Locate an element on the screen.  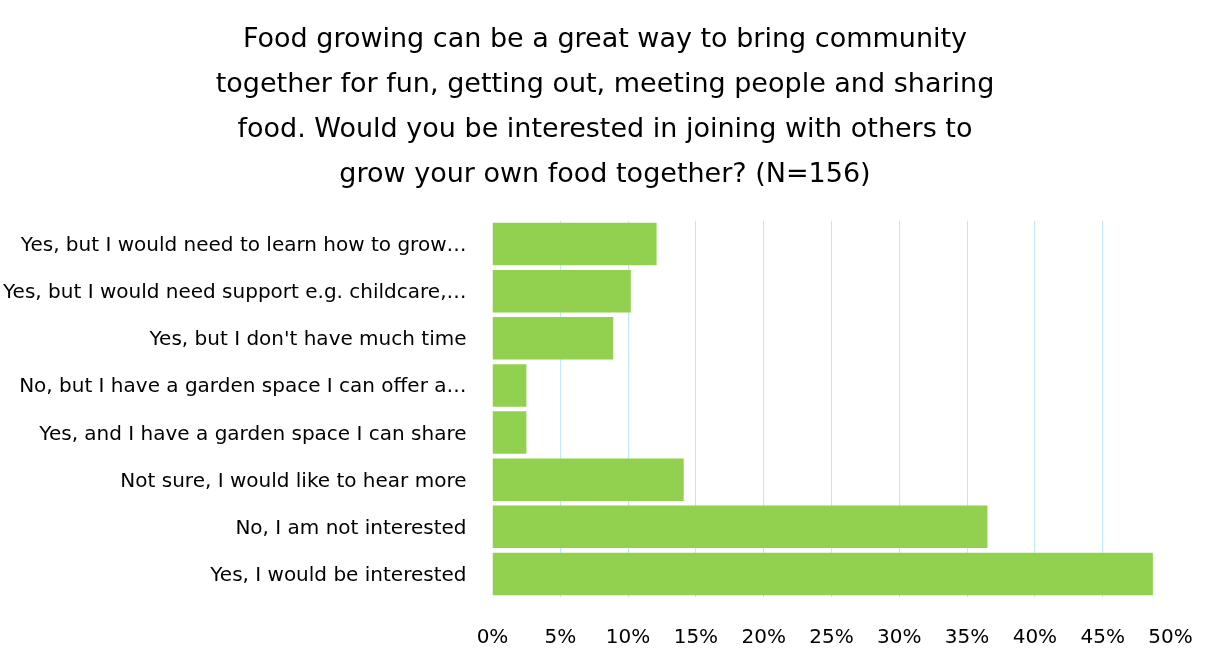
x-tick-label: 25% is located at coordinates (831, 635).